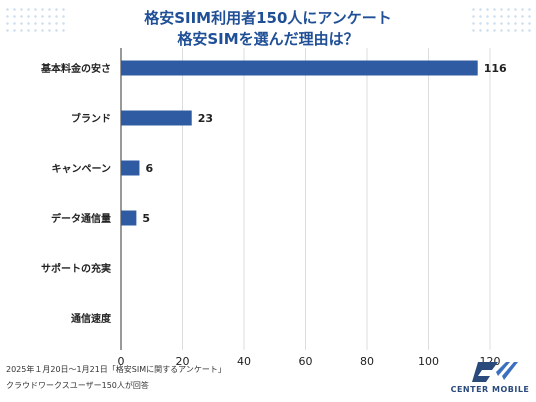 Image resolution: width=536 pixels, height=402 pixels. What do you see at coordinates (205, 118) in the screenshot?
I see `data-label: 23` at bounding box center [205, 118].